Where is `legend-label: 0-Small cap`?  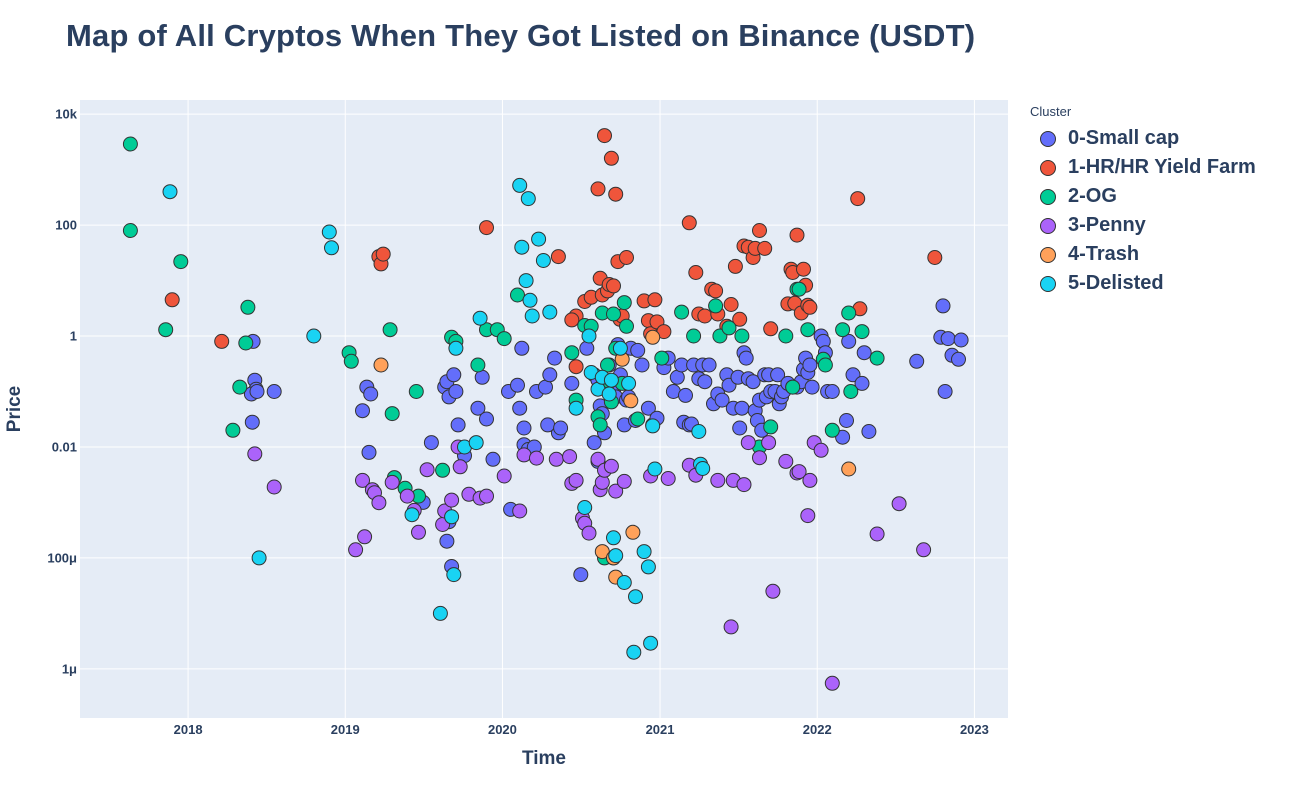
legend-label: 0-Small cap is located at coordinates (1124, 138).